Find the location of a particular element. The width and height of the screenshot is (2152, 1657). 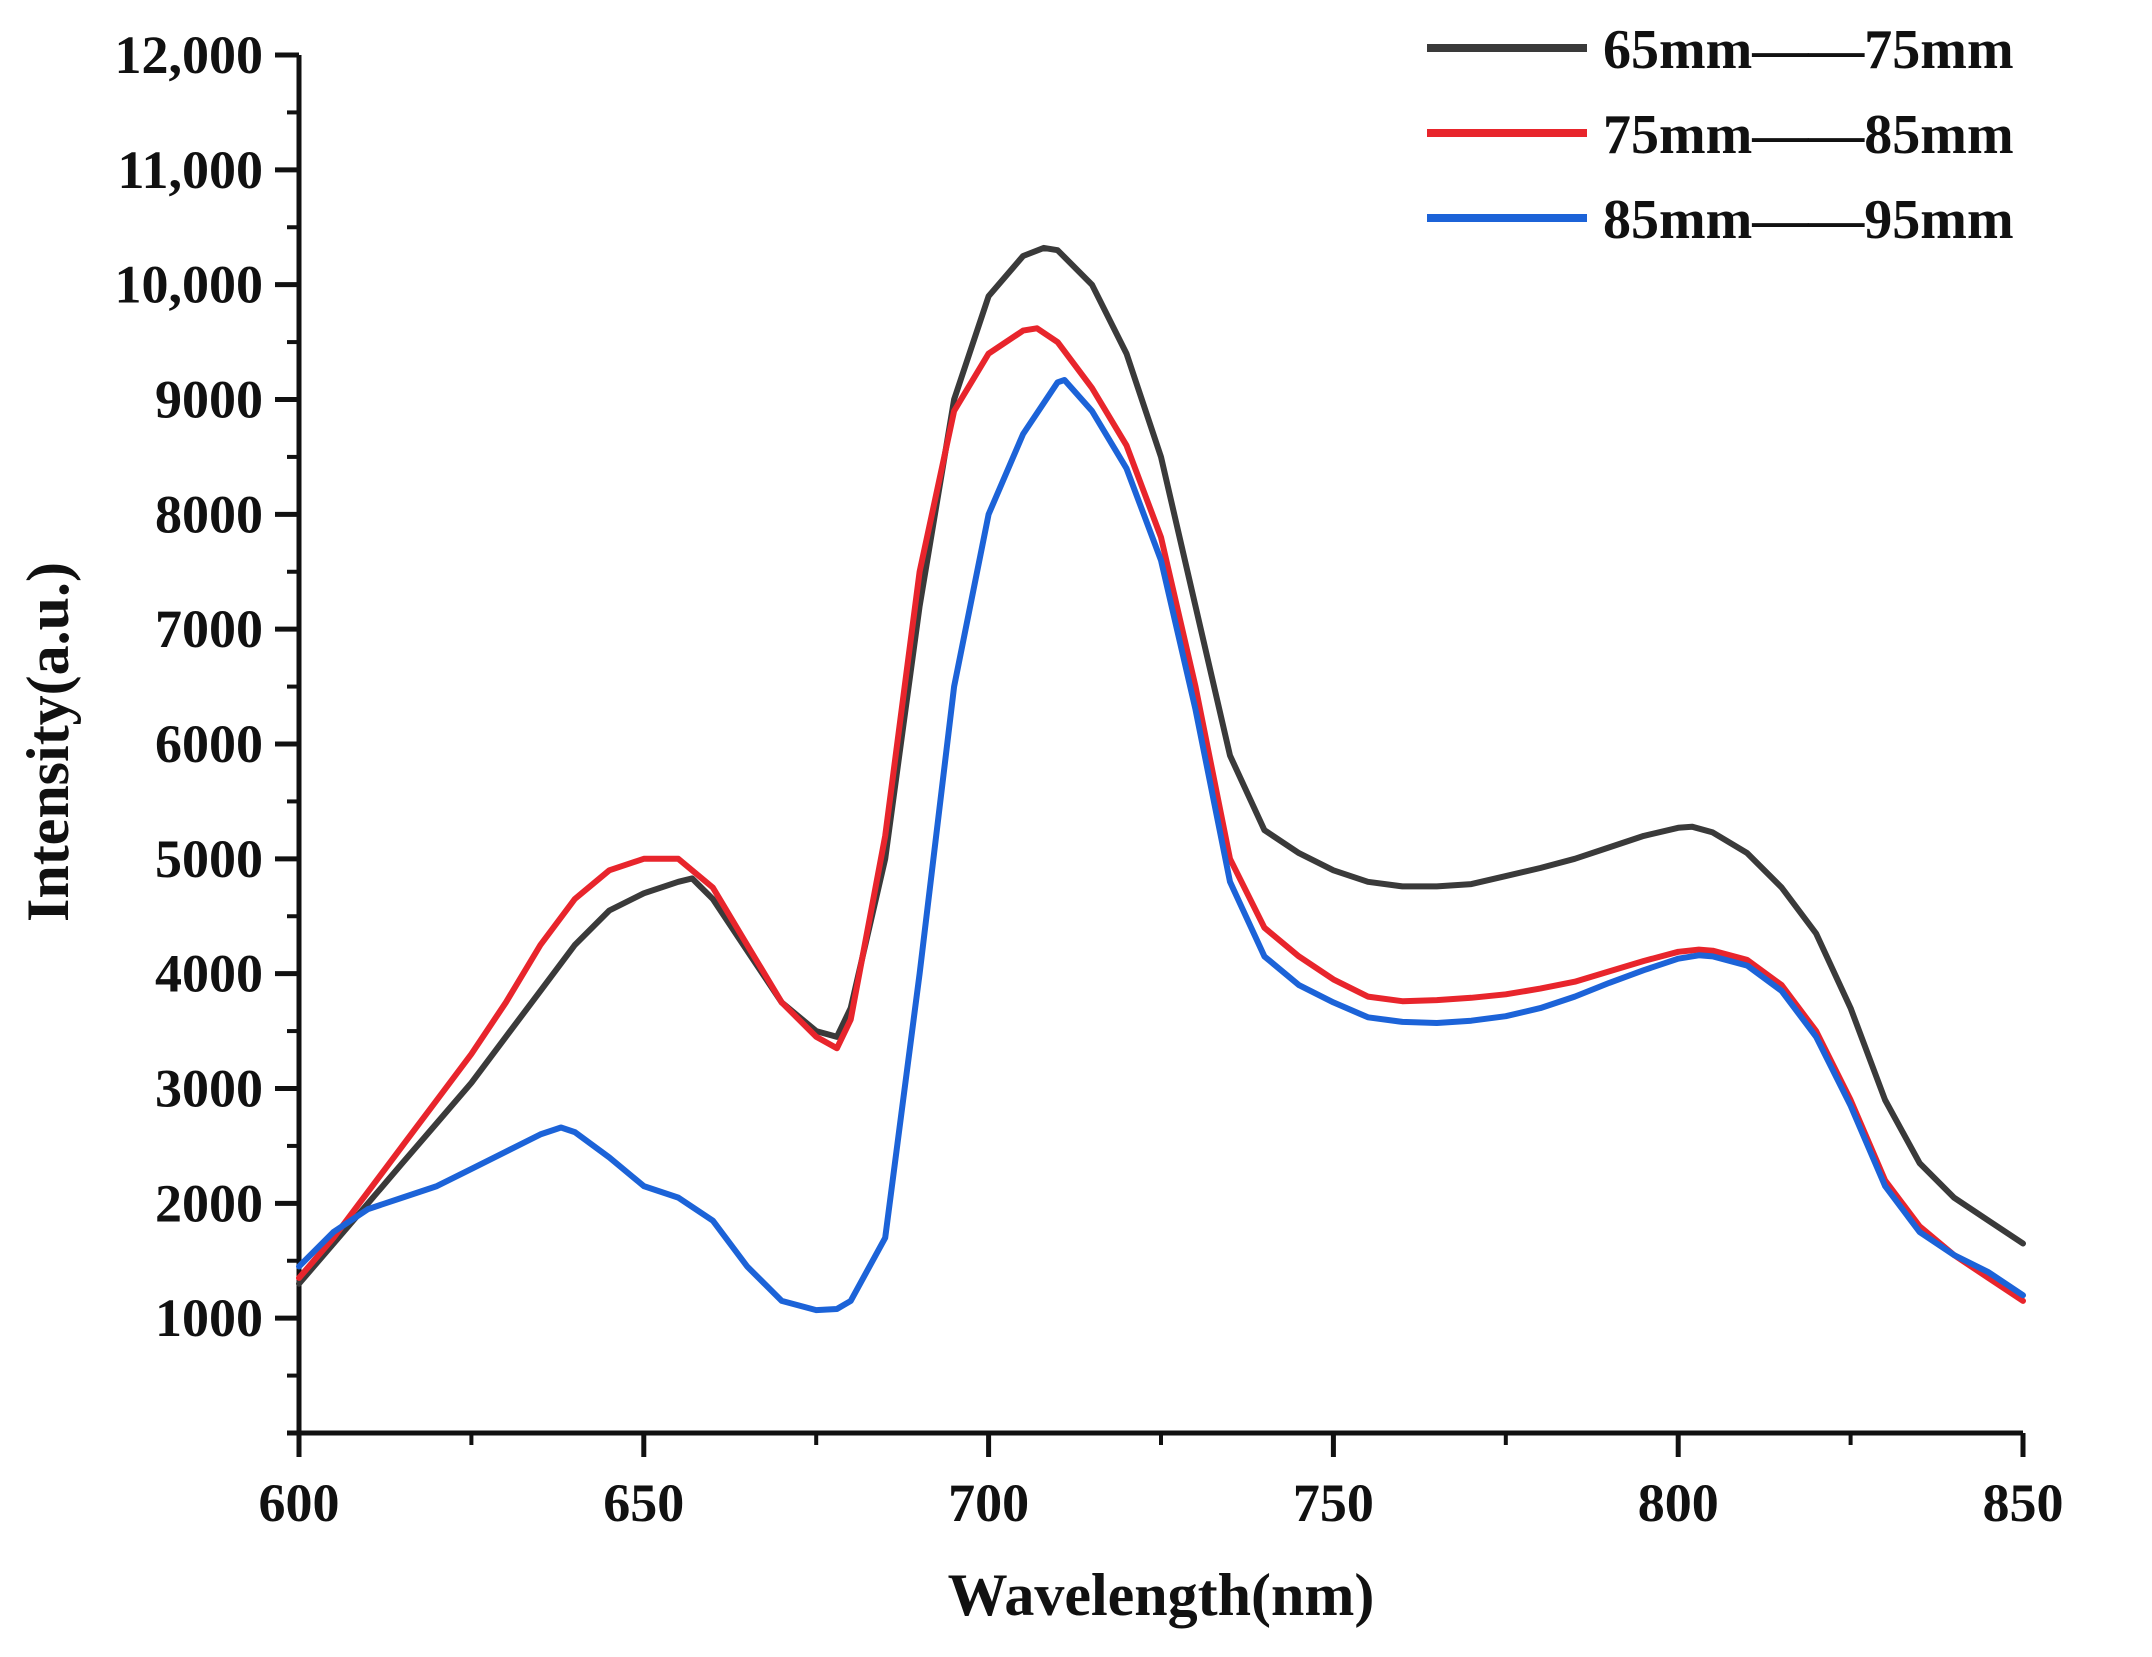

y-tick-label: 10,000 is located at coordinates (189, 285).